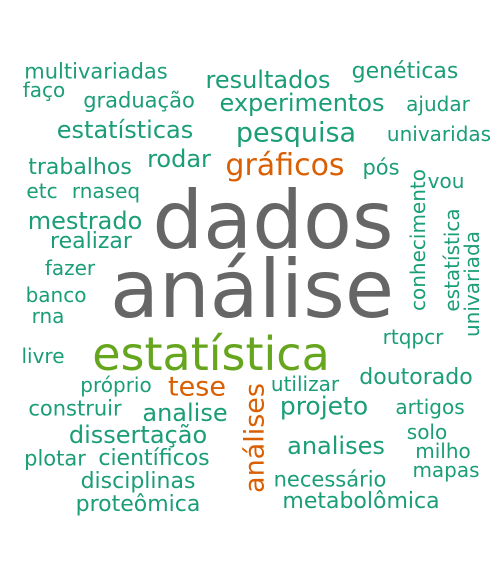 The height and width of the screenshot is (576, 504). I want to click on word-32: análises, so click(255, 438).